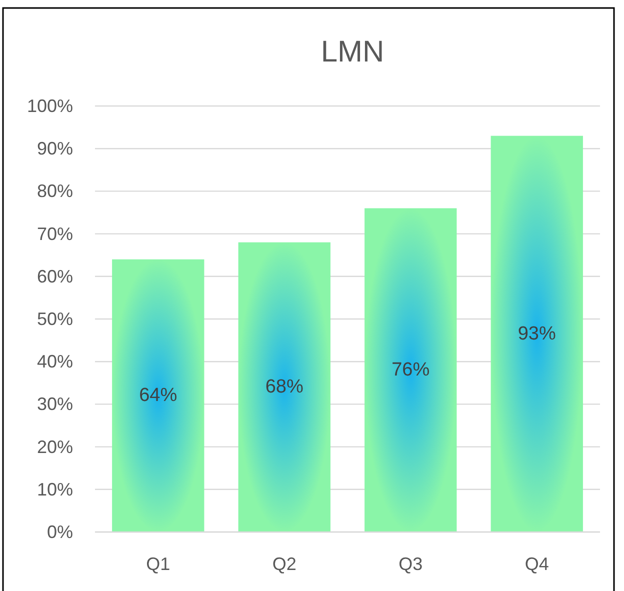 Image resolution: width=624 pixels, height=591 pixels. Describe the element at coordinates (54, 148) in the screenshot. I see `y-tick-label: 90%` at that location.